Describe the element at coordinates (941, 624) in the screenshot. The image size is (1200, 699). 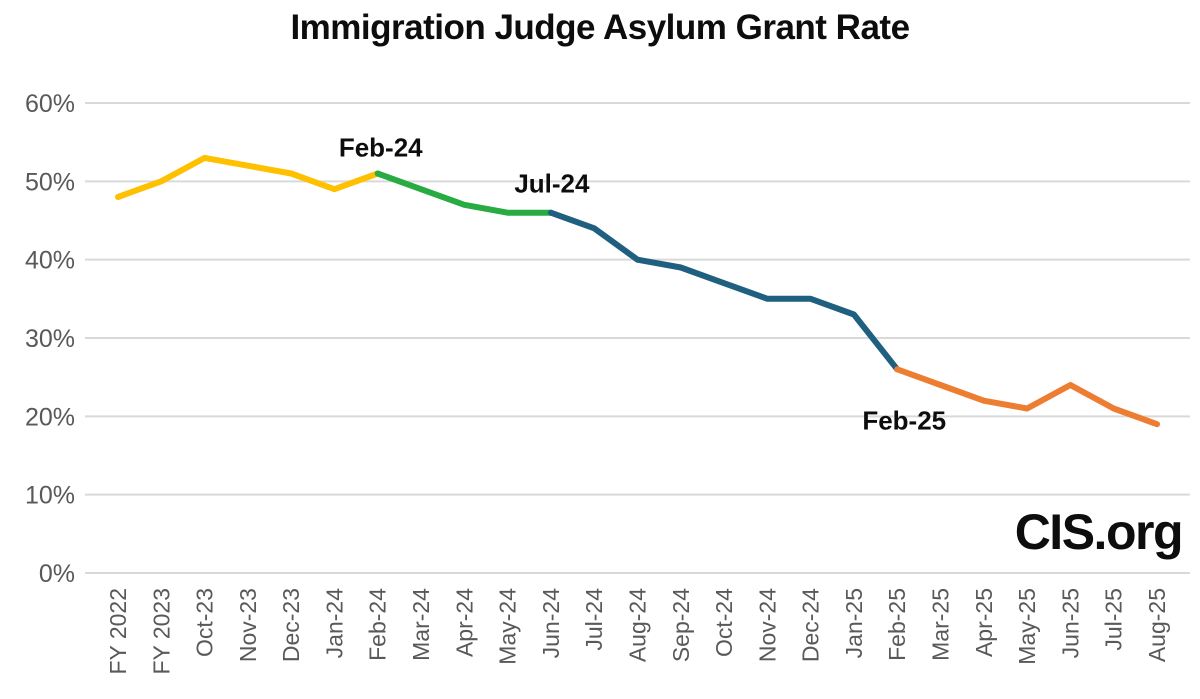
I see `x-axis-tick-label: Mar-25` at that location.